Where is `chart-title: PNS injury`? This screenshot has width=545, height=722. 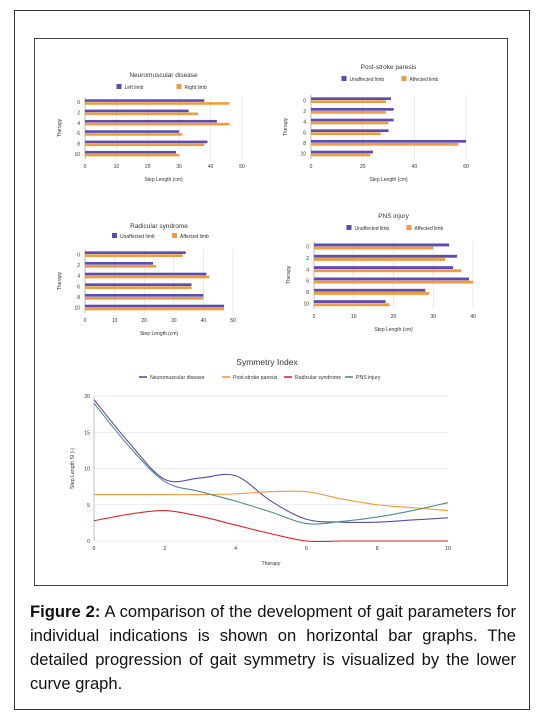
chart-title: PNS injury is located at coordinates (393, 216).